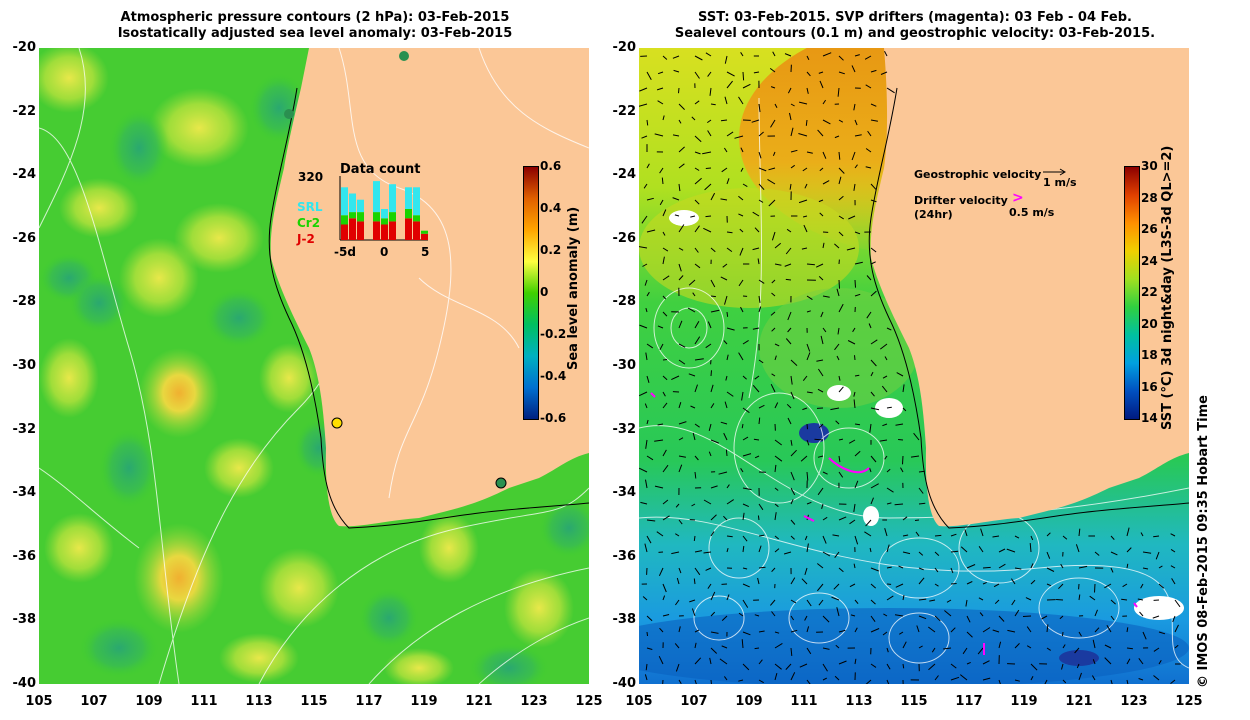 This screenshot has width=1250, height=720. What do you see at coordinates (1155, 292) in the screenshot?
I see `sst-colorbar-ticks: 30 28 26 24 22 20 18 16 14` at bounding box center [1155, 292].